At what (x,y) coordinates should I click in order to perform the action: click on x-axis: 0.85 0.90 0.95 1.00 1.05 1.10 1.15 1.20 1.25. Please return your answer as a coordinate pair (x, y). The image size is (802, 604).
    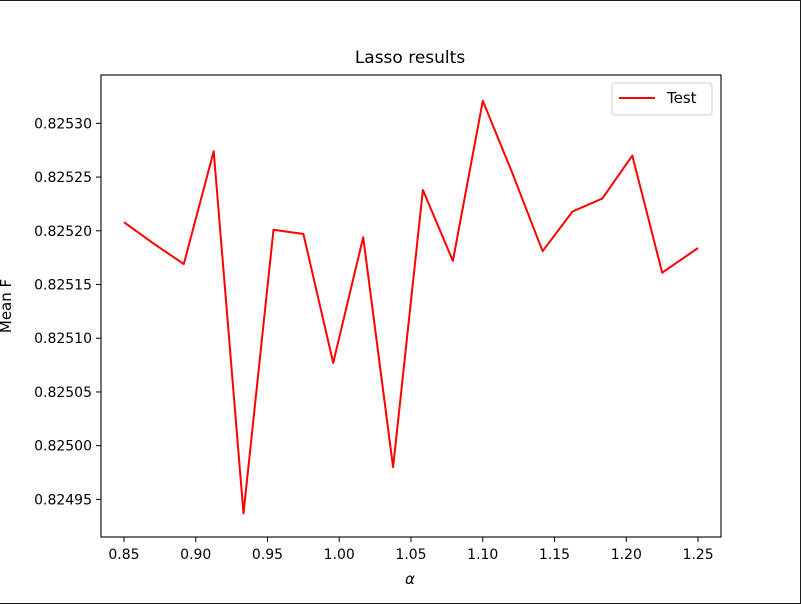
    Looking at the image, I should click on (411, 550).